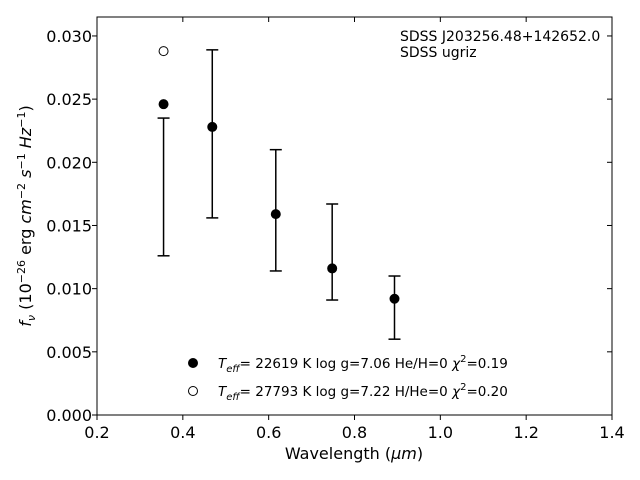 This screenshot has width=640, height=480. What do you see at coordinates (69, 162) in the screenshot?
I see `y-tick-label: 0.020` at bounding box center [69, 162].